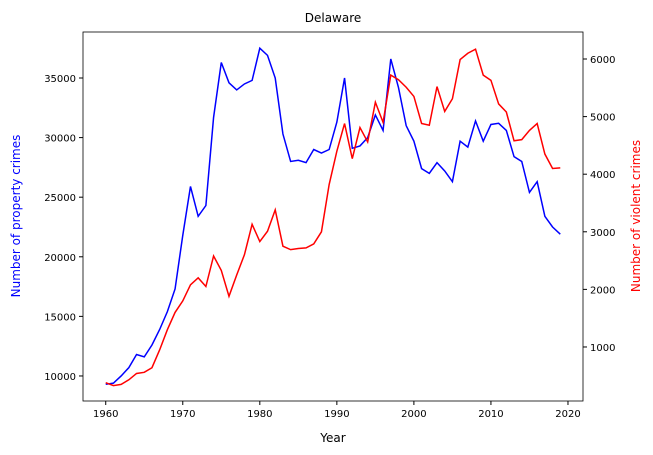  Describe the element at coordinates (602, 290) in the screenshot. I see `y2-tick-label: 2000` at that location.